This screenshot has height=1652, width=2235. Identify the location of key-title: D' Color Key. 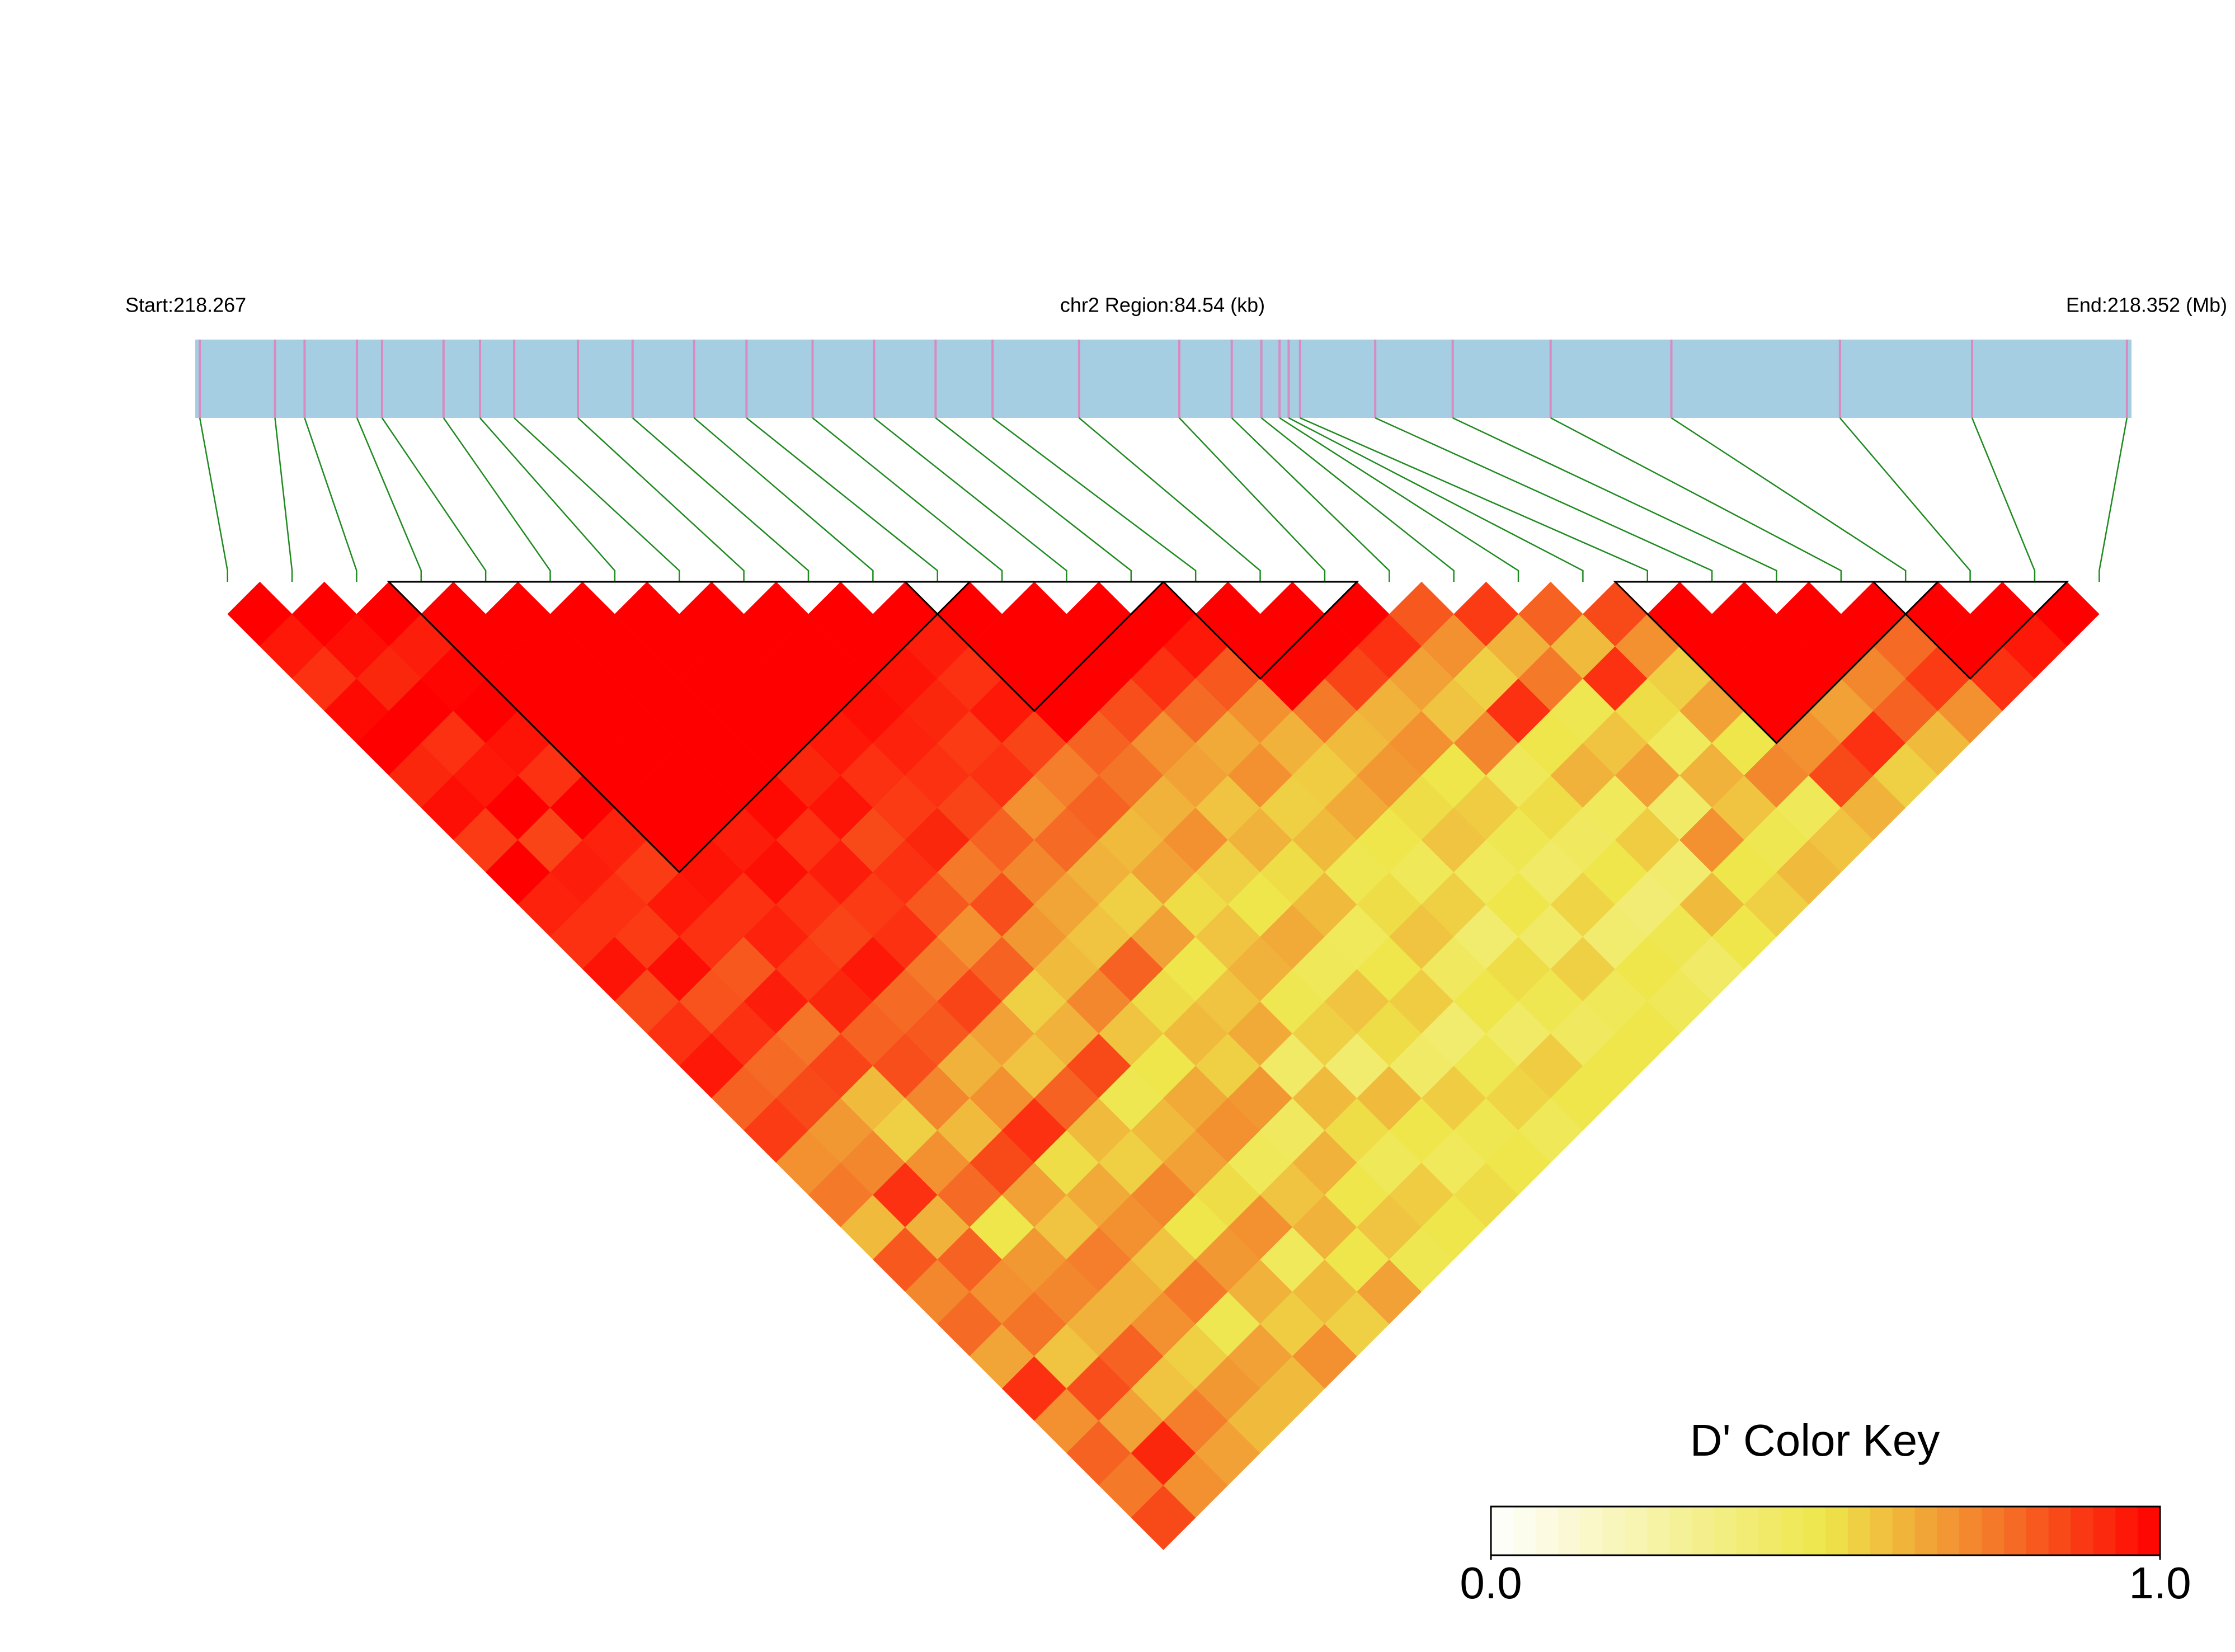
(1815, 1440).